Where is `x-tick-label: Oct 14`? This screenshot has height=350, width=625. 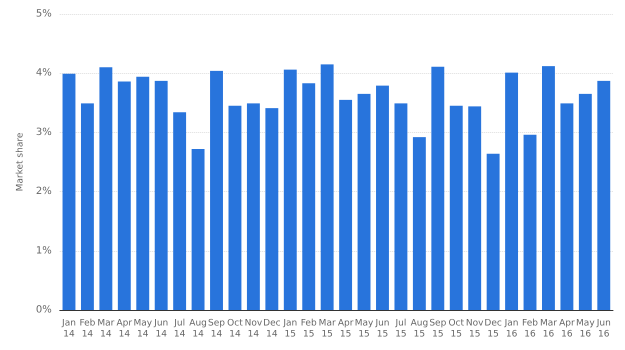
x-tick-label: Oct 14 is located at coordinates (235, 329).